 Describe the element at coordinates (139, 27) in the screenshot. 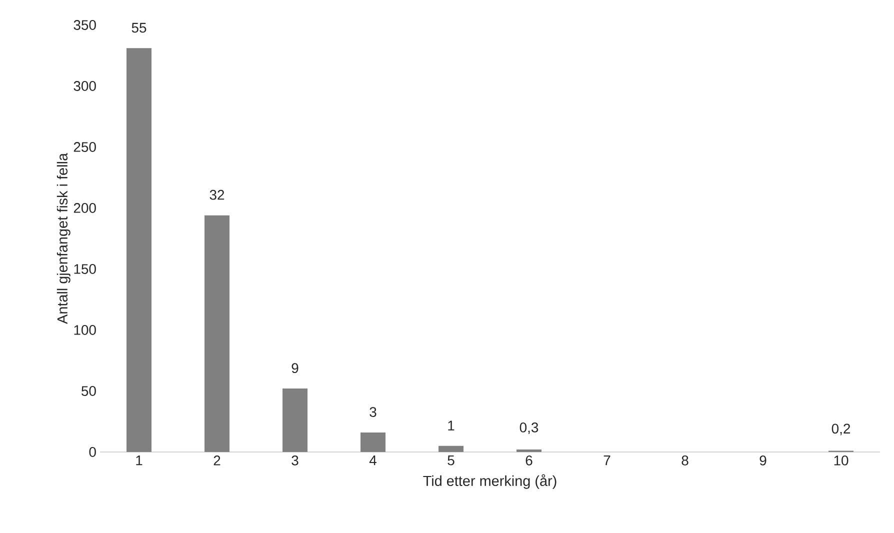

I see `annotation: 55` at that location.